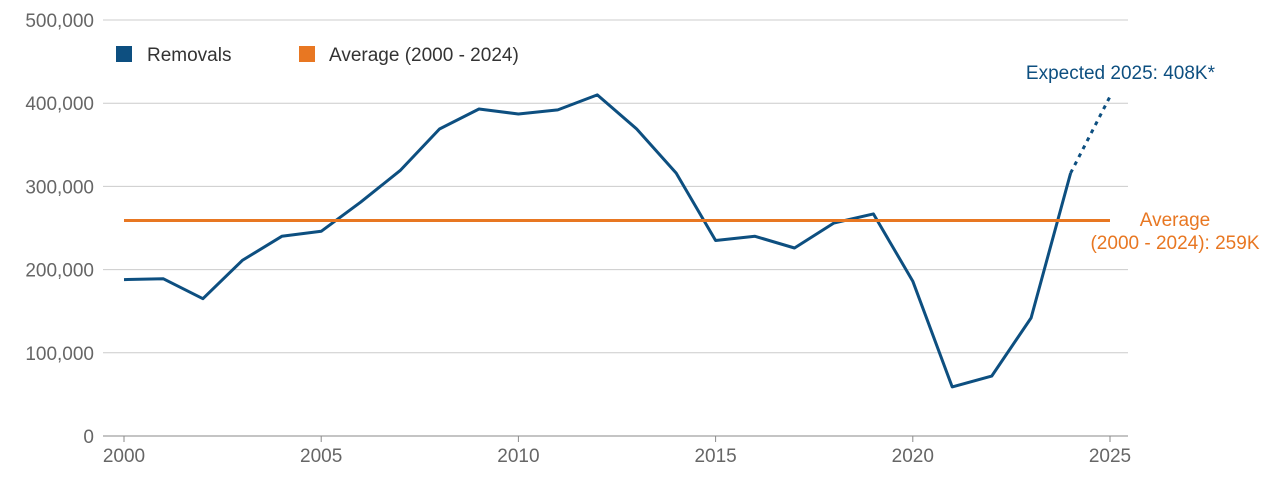 Image resolution: width=1280 pixels, height=477 pixels. Describe the element at coordinates (59, 271) in the screenshot. I see `y-tick-label-200000: 200,000` at that location.